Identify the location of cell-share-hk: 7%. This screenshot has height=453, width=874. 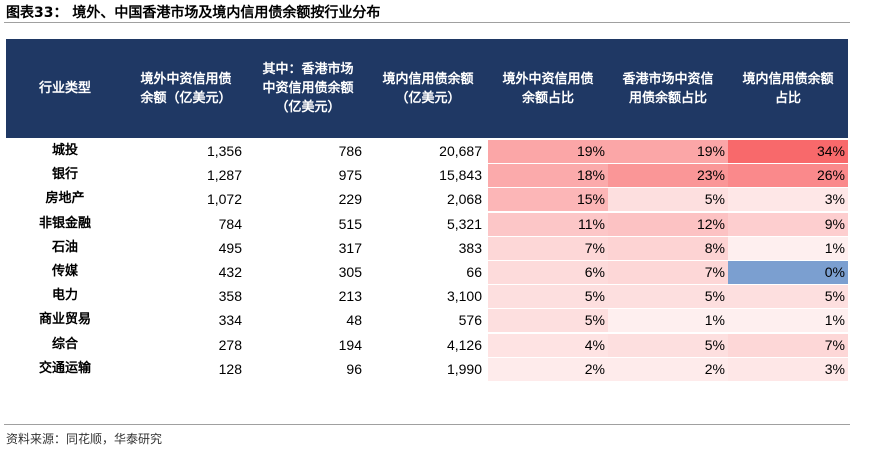
(668, 272).